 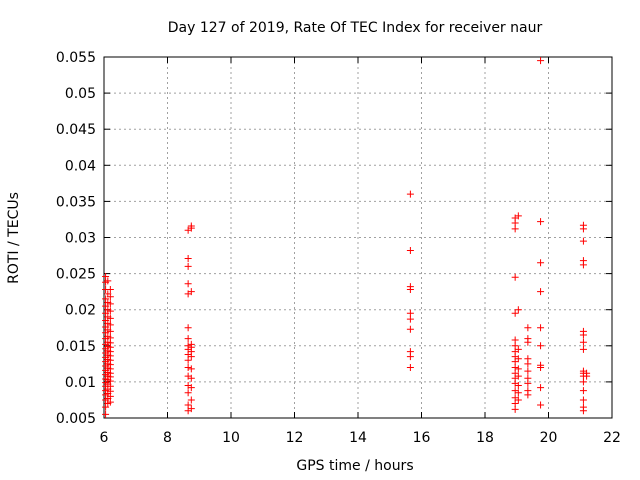 What do you see at coordinates (80, 94) in the screenshot?
I see `y-tick-label: 0.05` at bounding box center [80, 94].